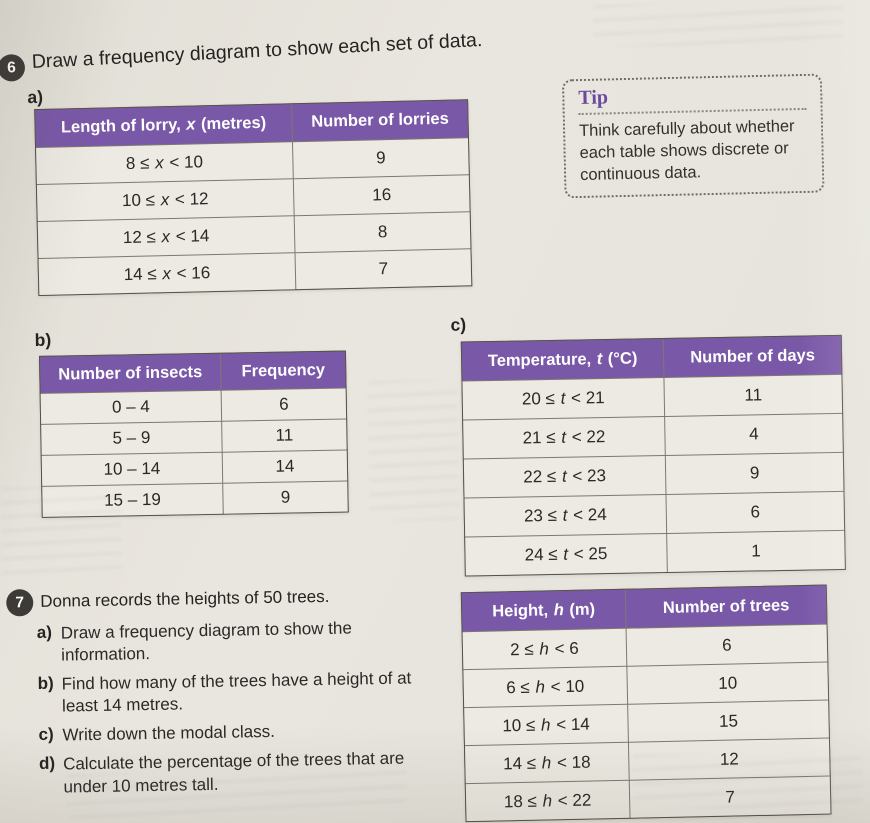  What do you see at coordinates (131, 438) in the screenshot?
I see `range-cell: 5 – 9` at bounding box center [131, 438].